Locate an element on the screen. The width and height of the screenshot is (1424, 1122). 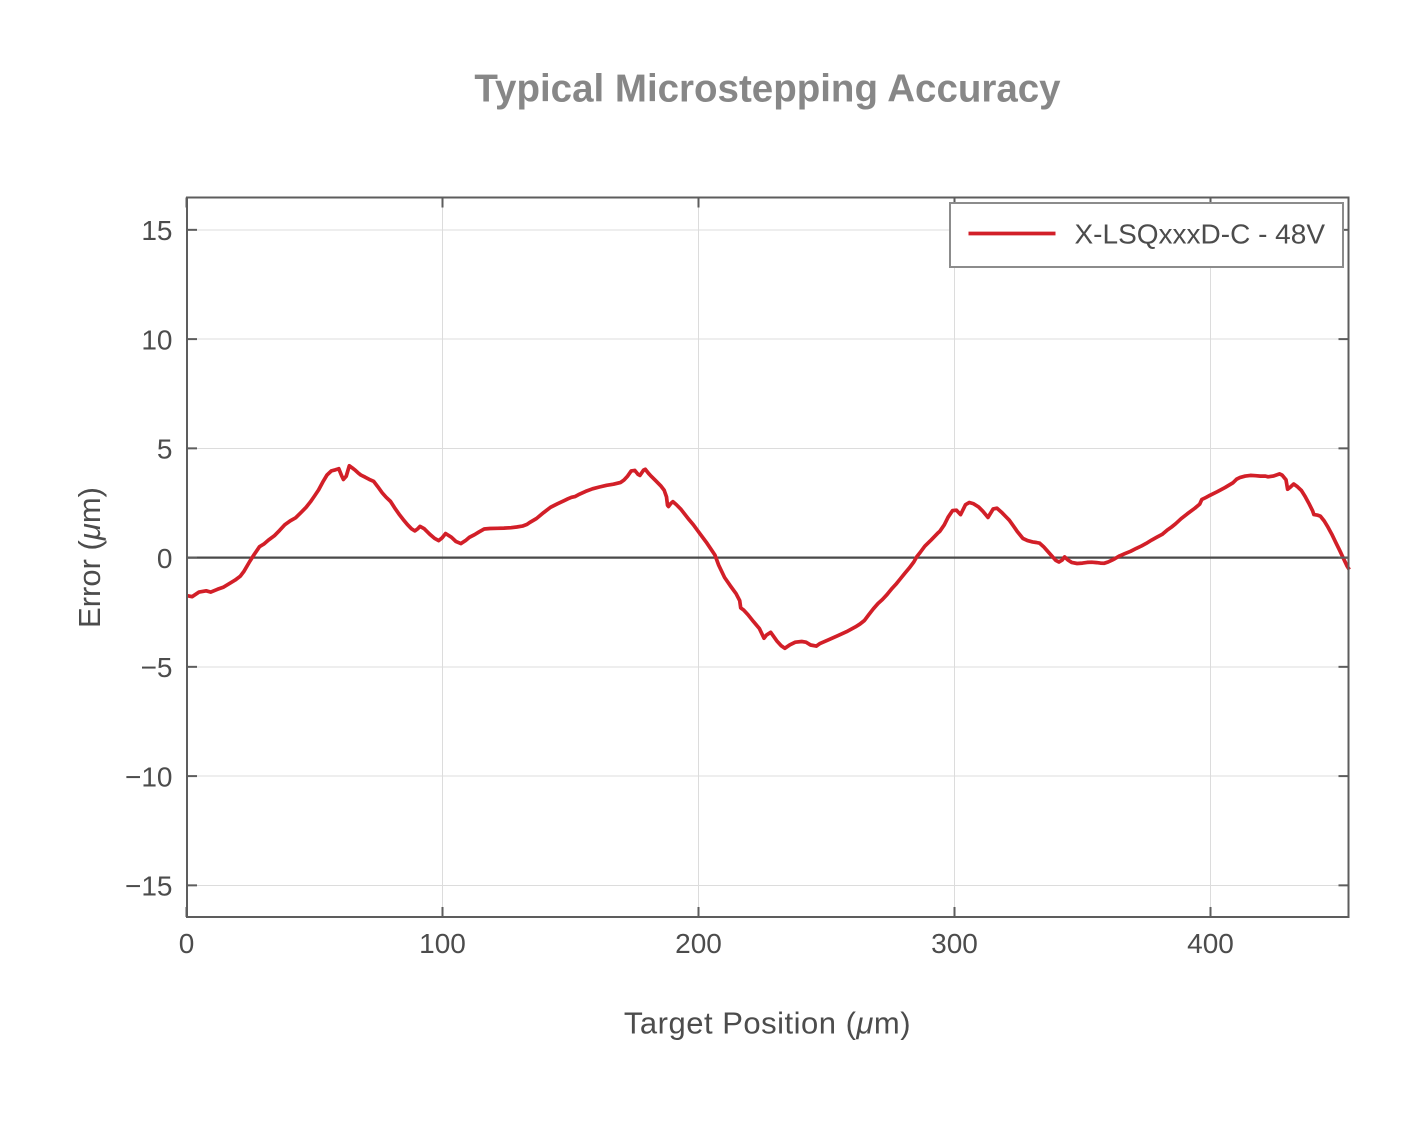
svg-text: 300 is located at coordinates (954, 943).